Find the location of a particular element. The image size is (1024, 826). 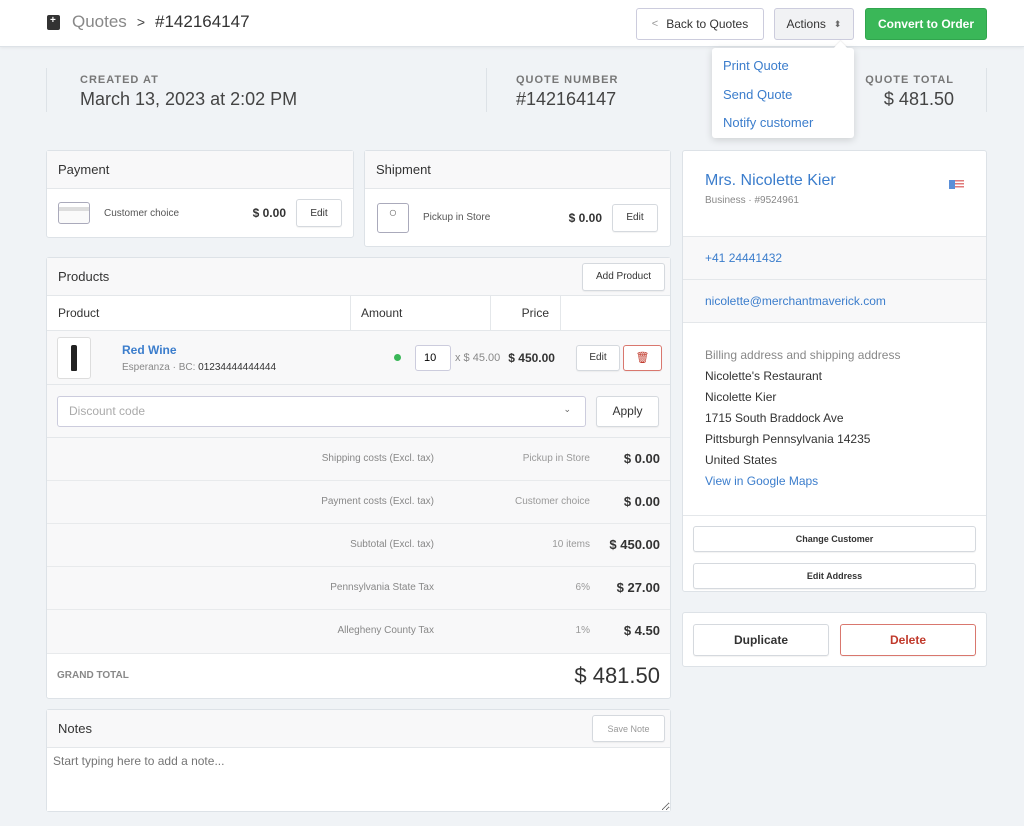

discount-code-select: Discount code ⌄ is located at coordinates (321, 411).